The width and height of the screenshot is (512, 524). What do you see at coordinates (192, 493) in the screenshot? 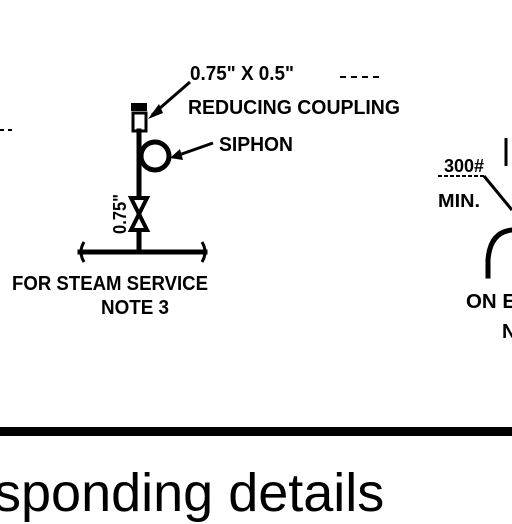
I see `caption-text: sponding details` at bounding box center [192, 493].